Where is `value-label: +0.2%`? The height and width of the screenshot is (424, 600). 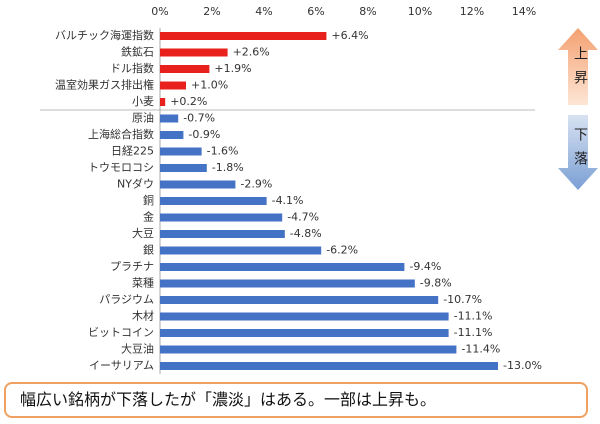
value-label: +0.2% is located at coordinates (188, 101).